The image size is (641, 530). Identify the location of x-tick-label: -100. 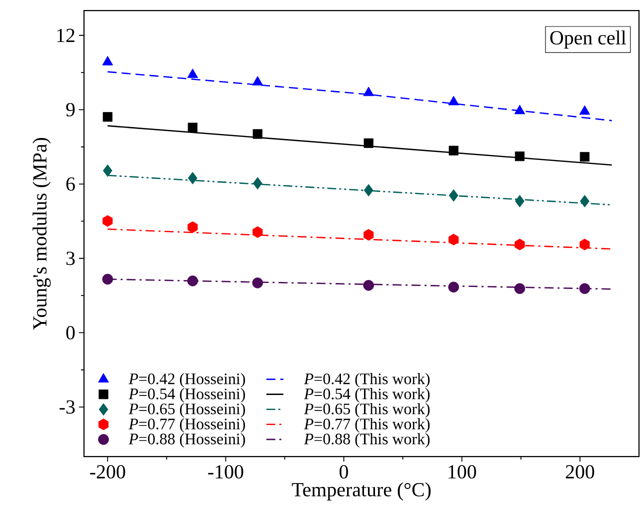
(226, 472).